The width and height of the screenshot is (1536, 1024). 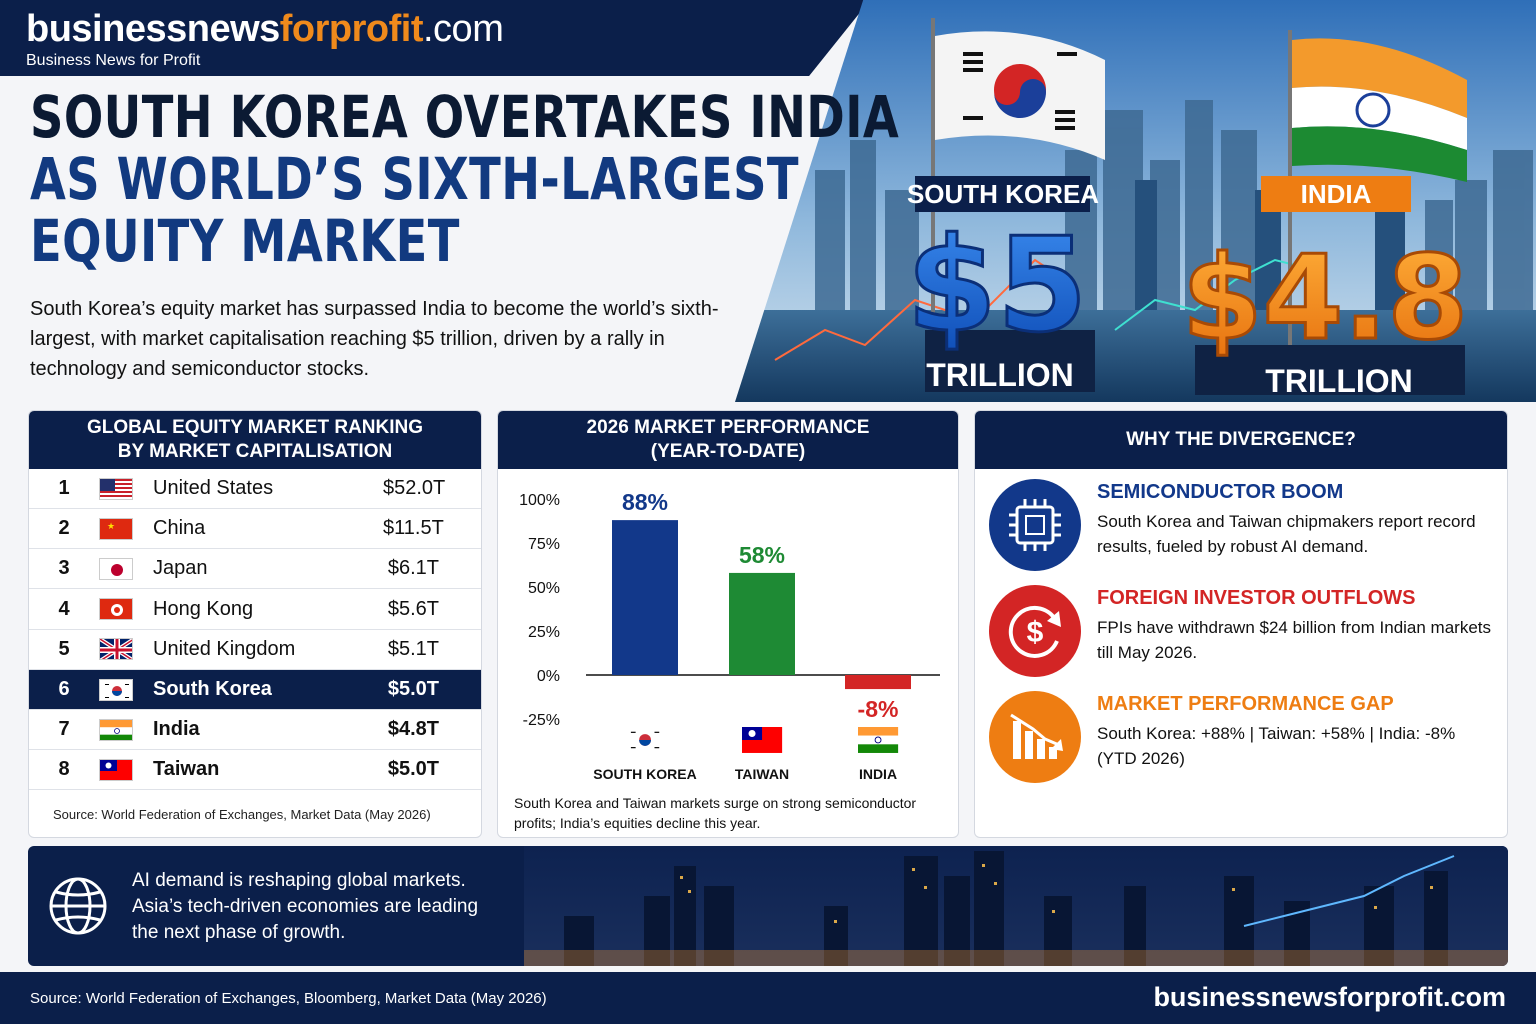 I want to click on y-tick-label: 50%, so click(x=544, y=588).